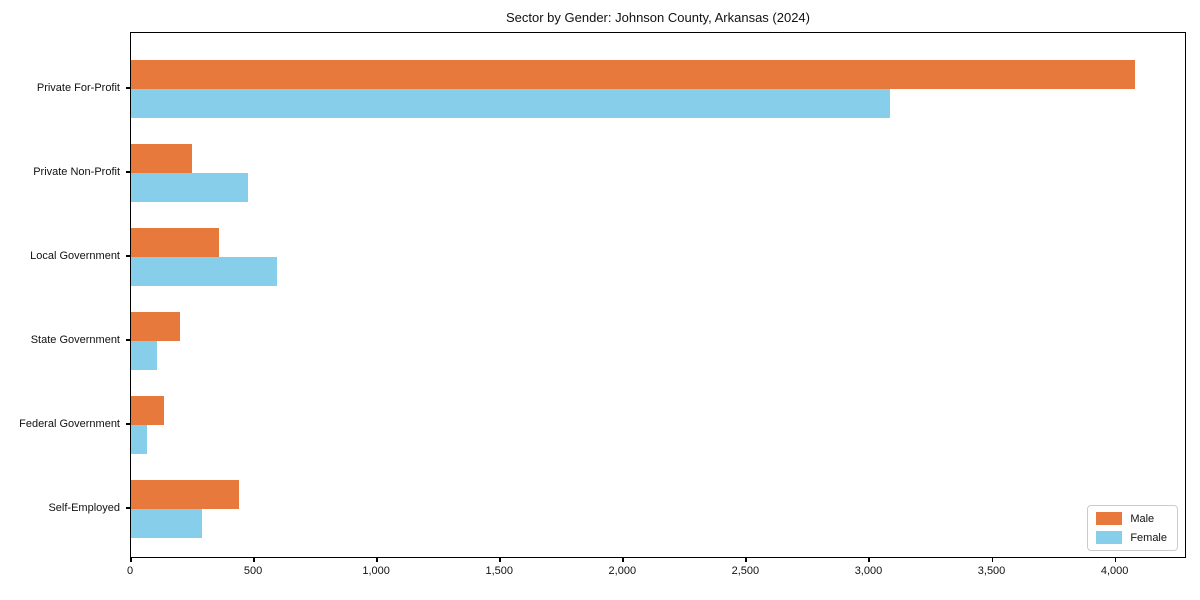 The height and width of the screenshot is (600, 1200). I want to click on legend-label: Male, so click(1142, 518).